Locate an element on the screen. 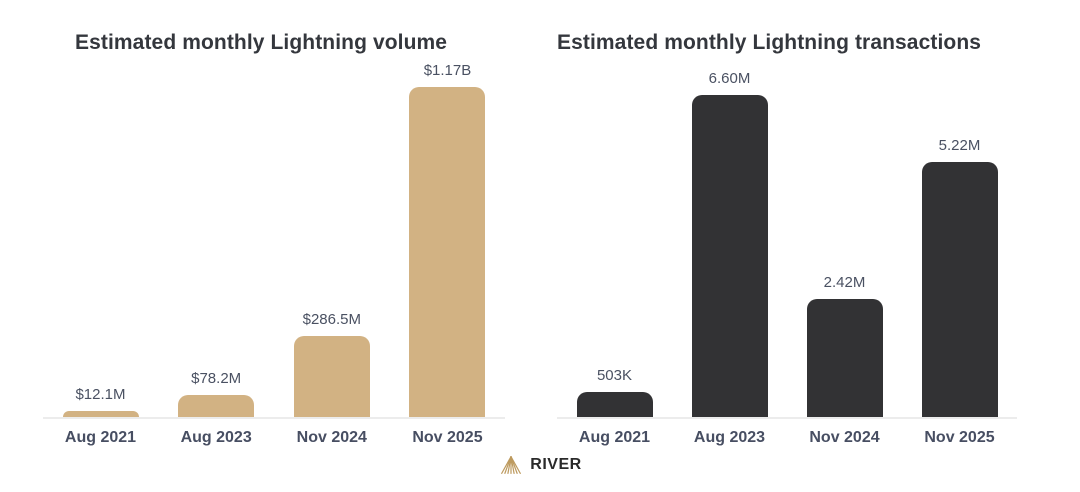 The height and width of the screenshot is (492, 1080). bar-value-label: 2.42M is located at coordinates (844, 282).